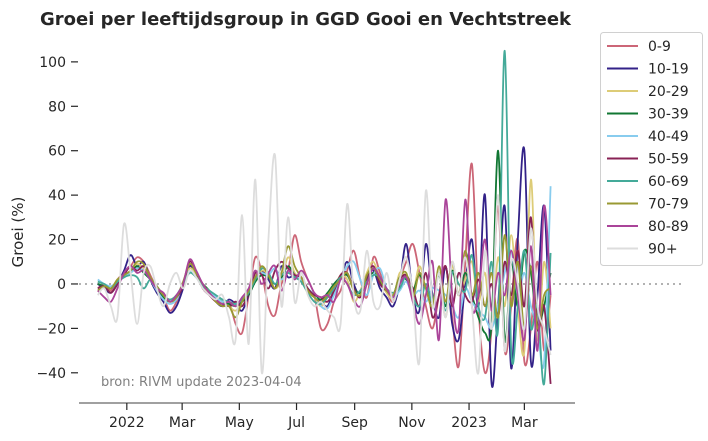 The height and width of the screenshot is (441, 708). I want to click on x-tick-label: May, so click(239, 423).